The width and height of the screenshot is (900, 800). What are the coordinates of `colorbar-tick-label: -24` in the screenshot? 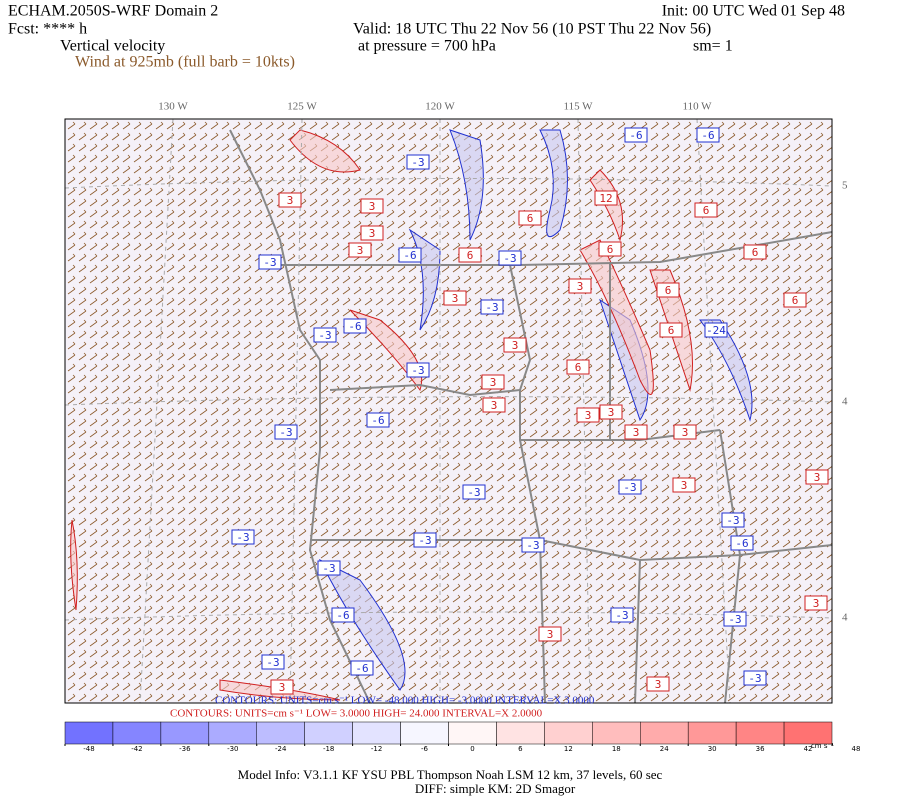 It's located at (281, 749).